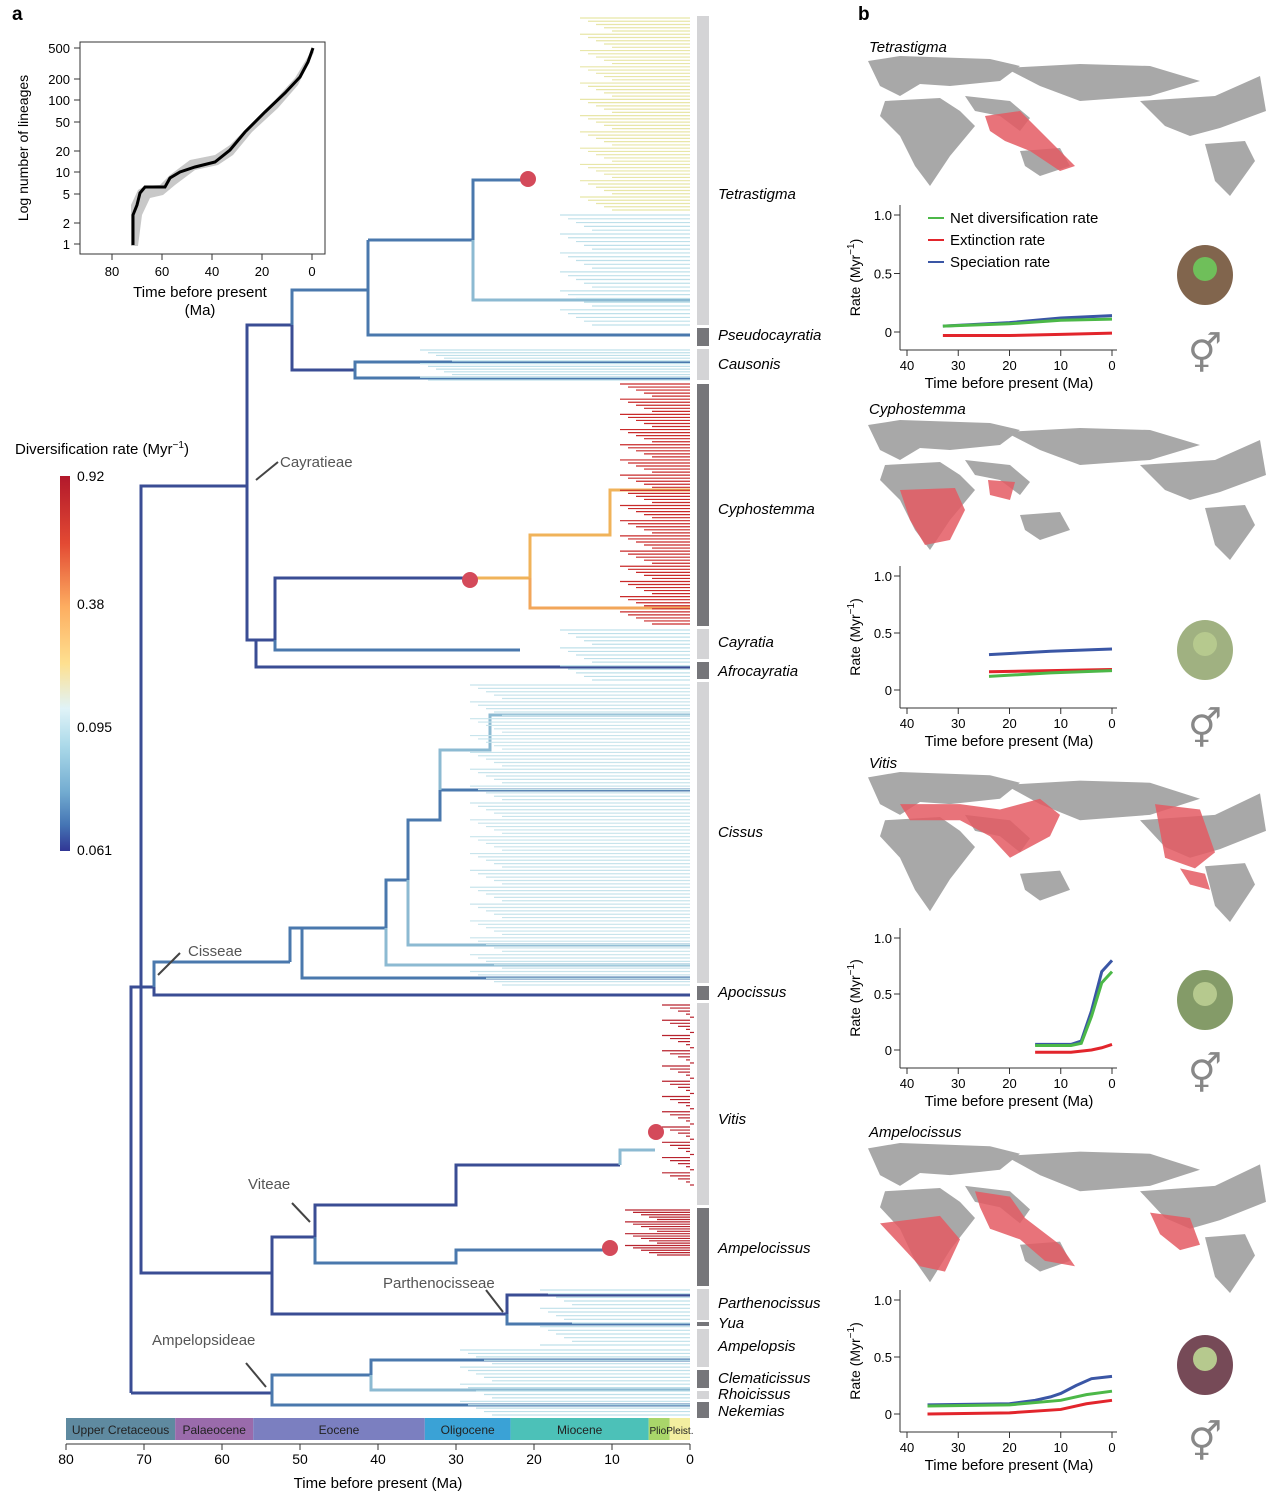  What do you see at coordinates (200, 310) in the screenshot?
I see `ltt-xlabel-line2: (Ma)` at bounding box center [200, 310].